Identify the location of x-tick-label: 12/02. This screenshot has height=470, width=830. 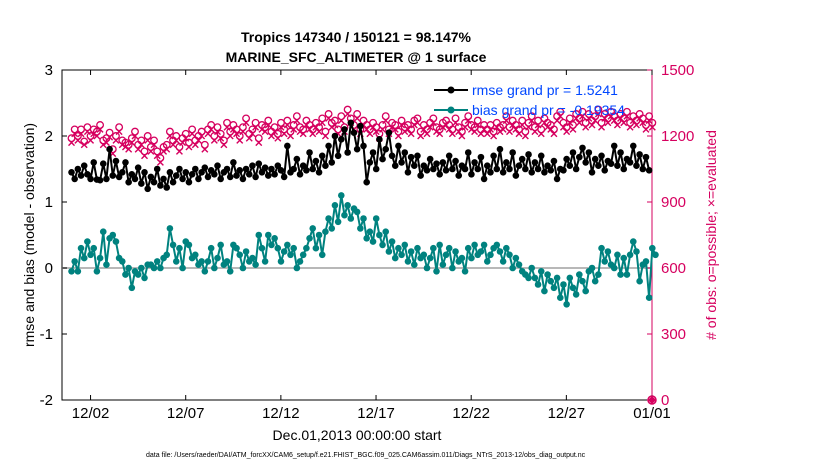
(91, 413).